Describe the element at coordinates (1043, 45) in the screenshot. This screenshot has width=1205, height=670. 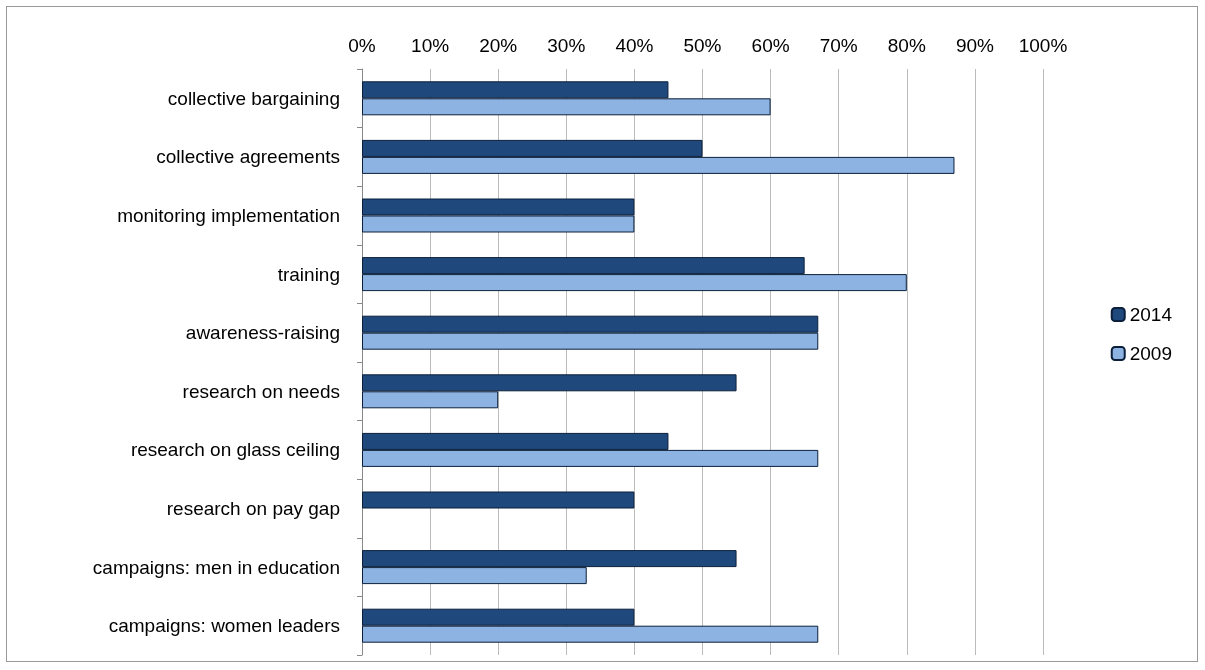
I see `x-tick-label: 100%` at that location.